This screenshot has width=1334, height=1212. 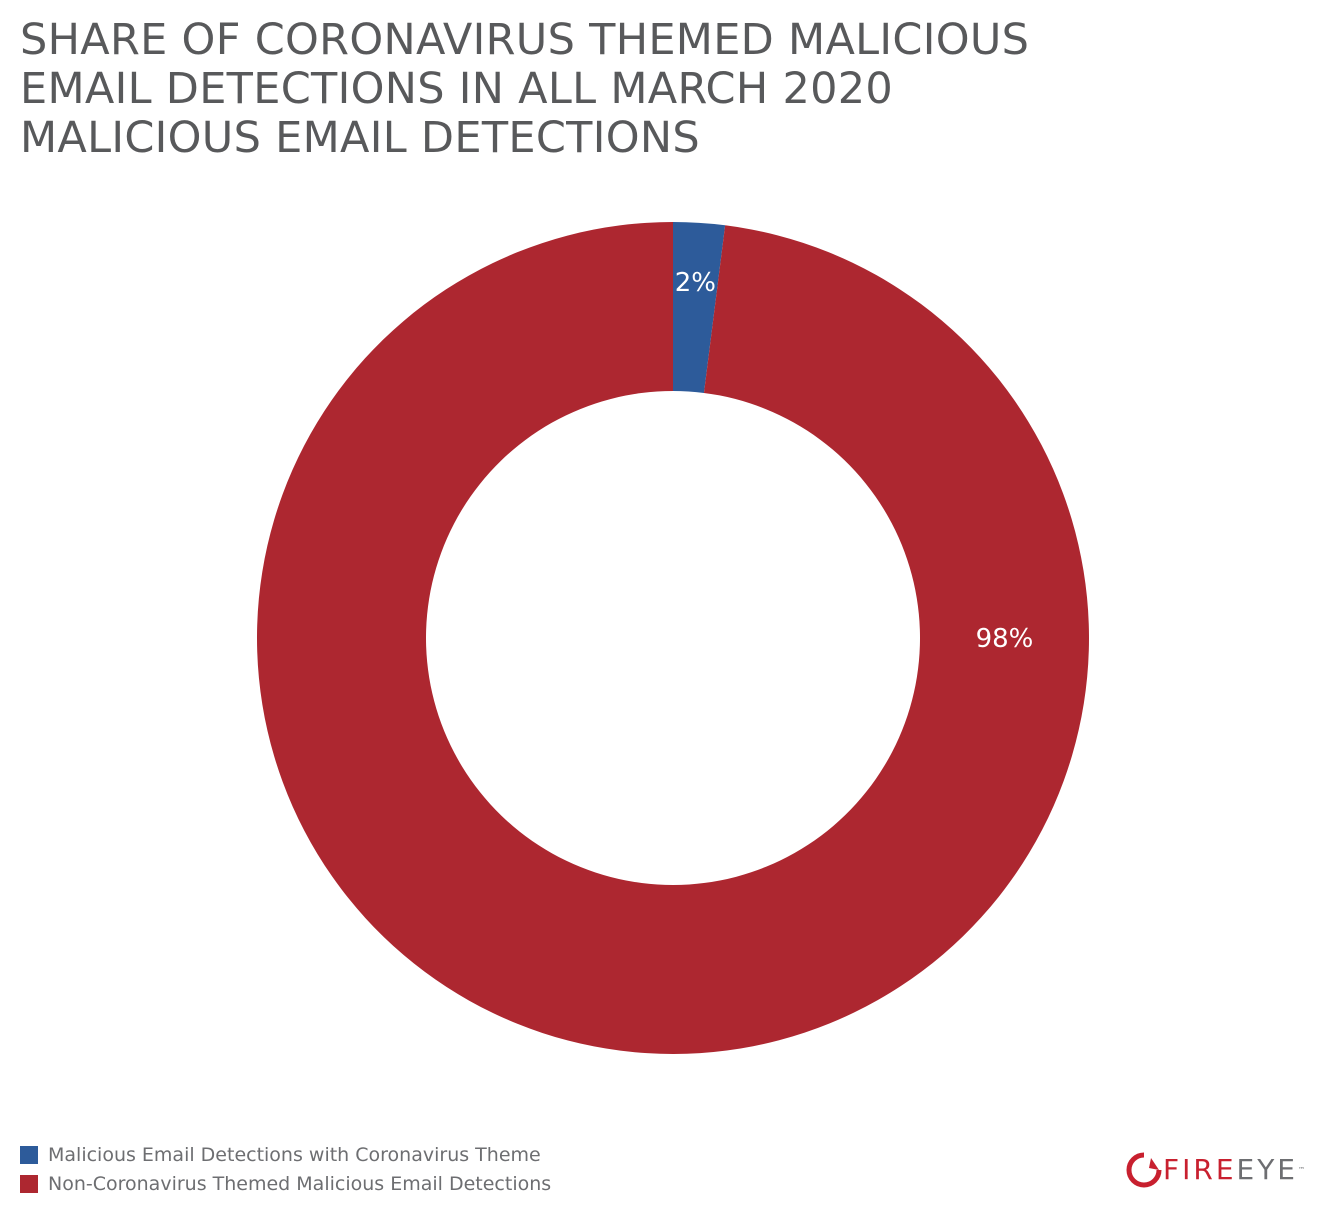 I want to click on fireeye-logo-text: FIREEYE™, so click(x=1235, y=1170).